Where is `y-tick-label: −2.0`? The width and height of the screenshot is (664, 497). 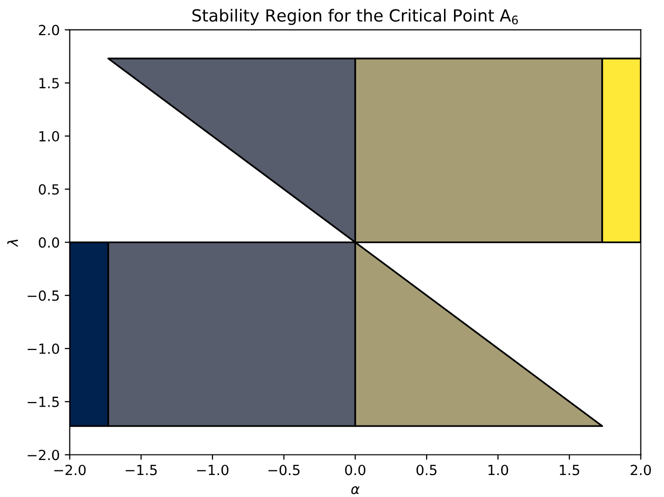
y-tick-label: −2.0 is located at coordinates (44, 455).